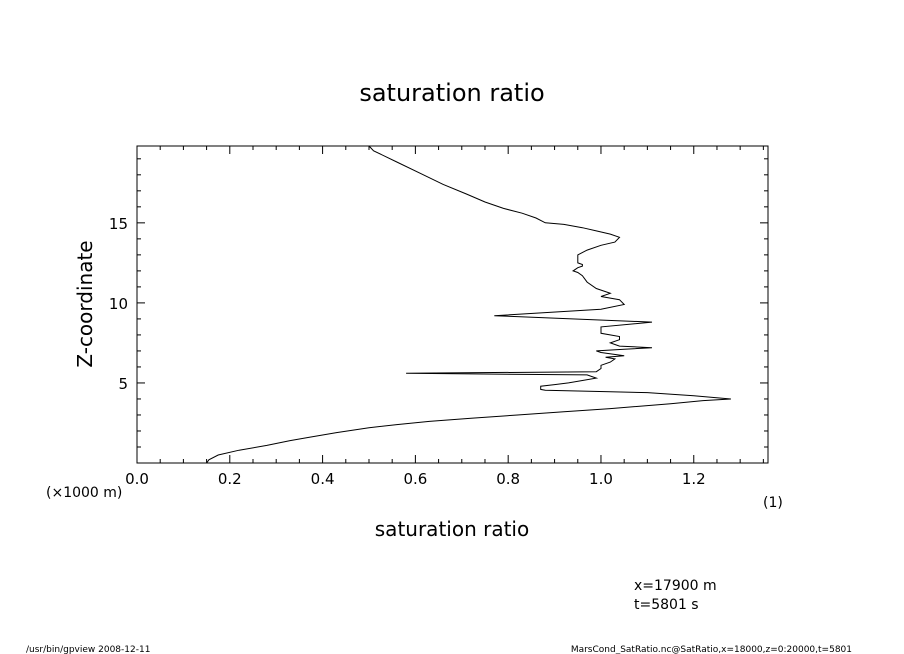 The height and width of the screenshot is (654, 904). Describe the element at coordinates (137, 479) in the screenshot. I see `x-tick-label: 0.0` at that location.